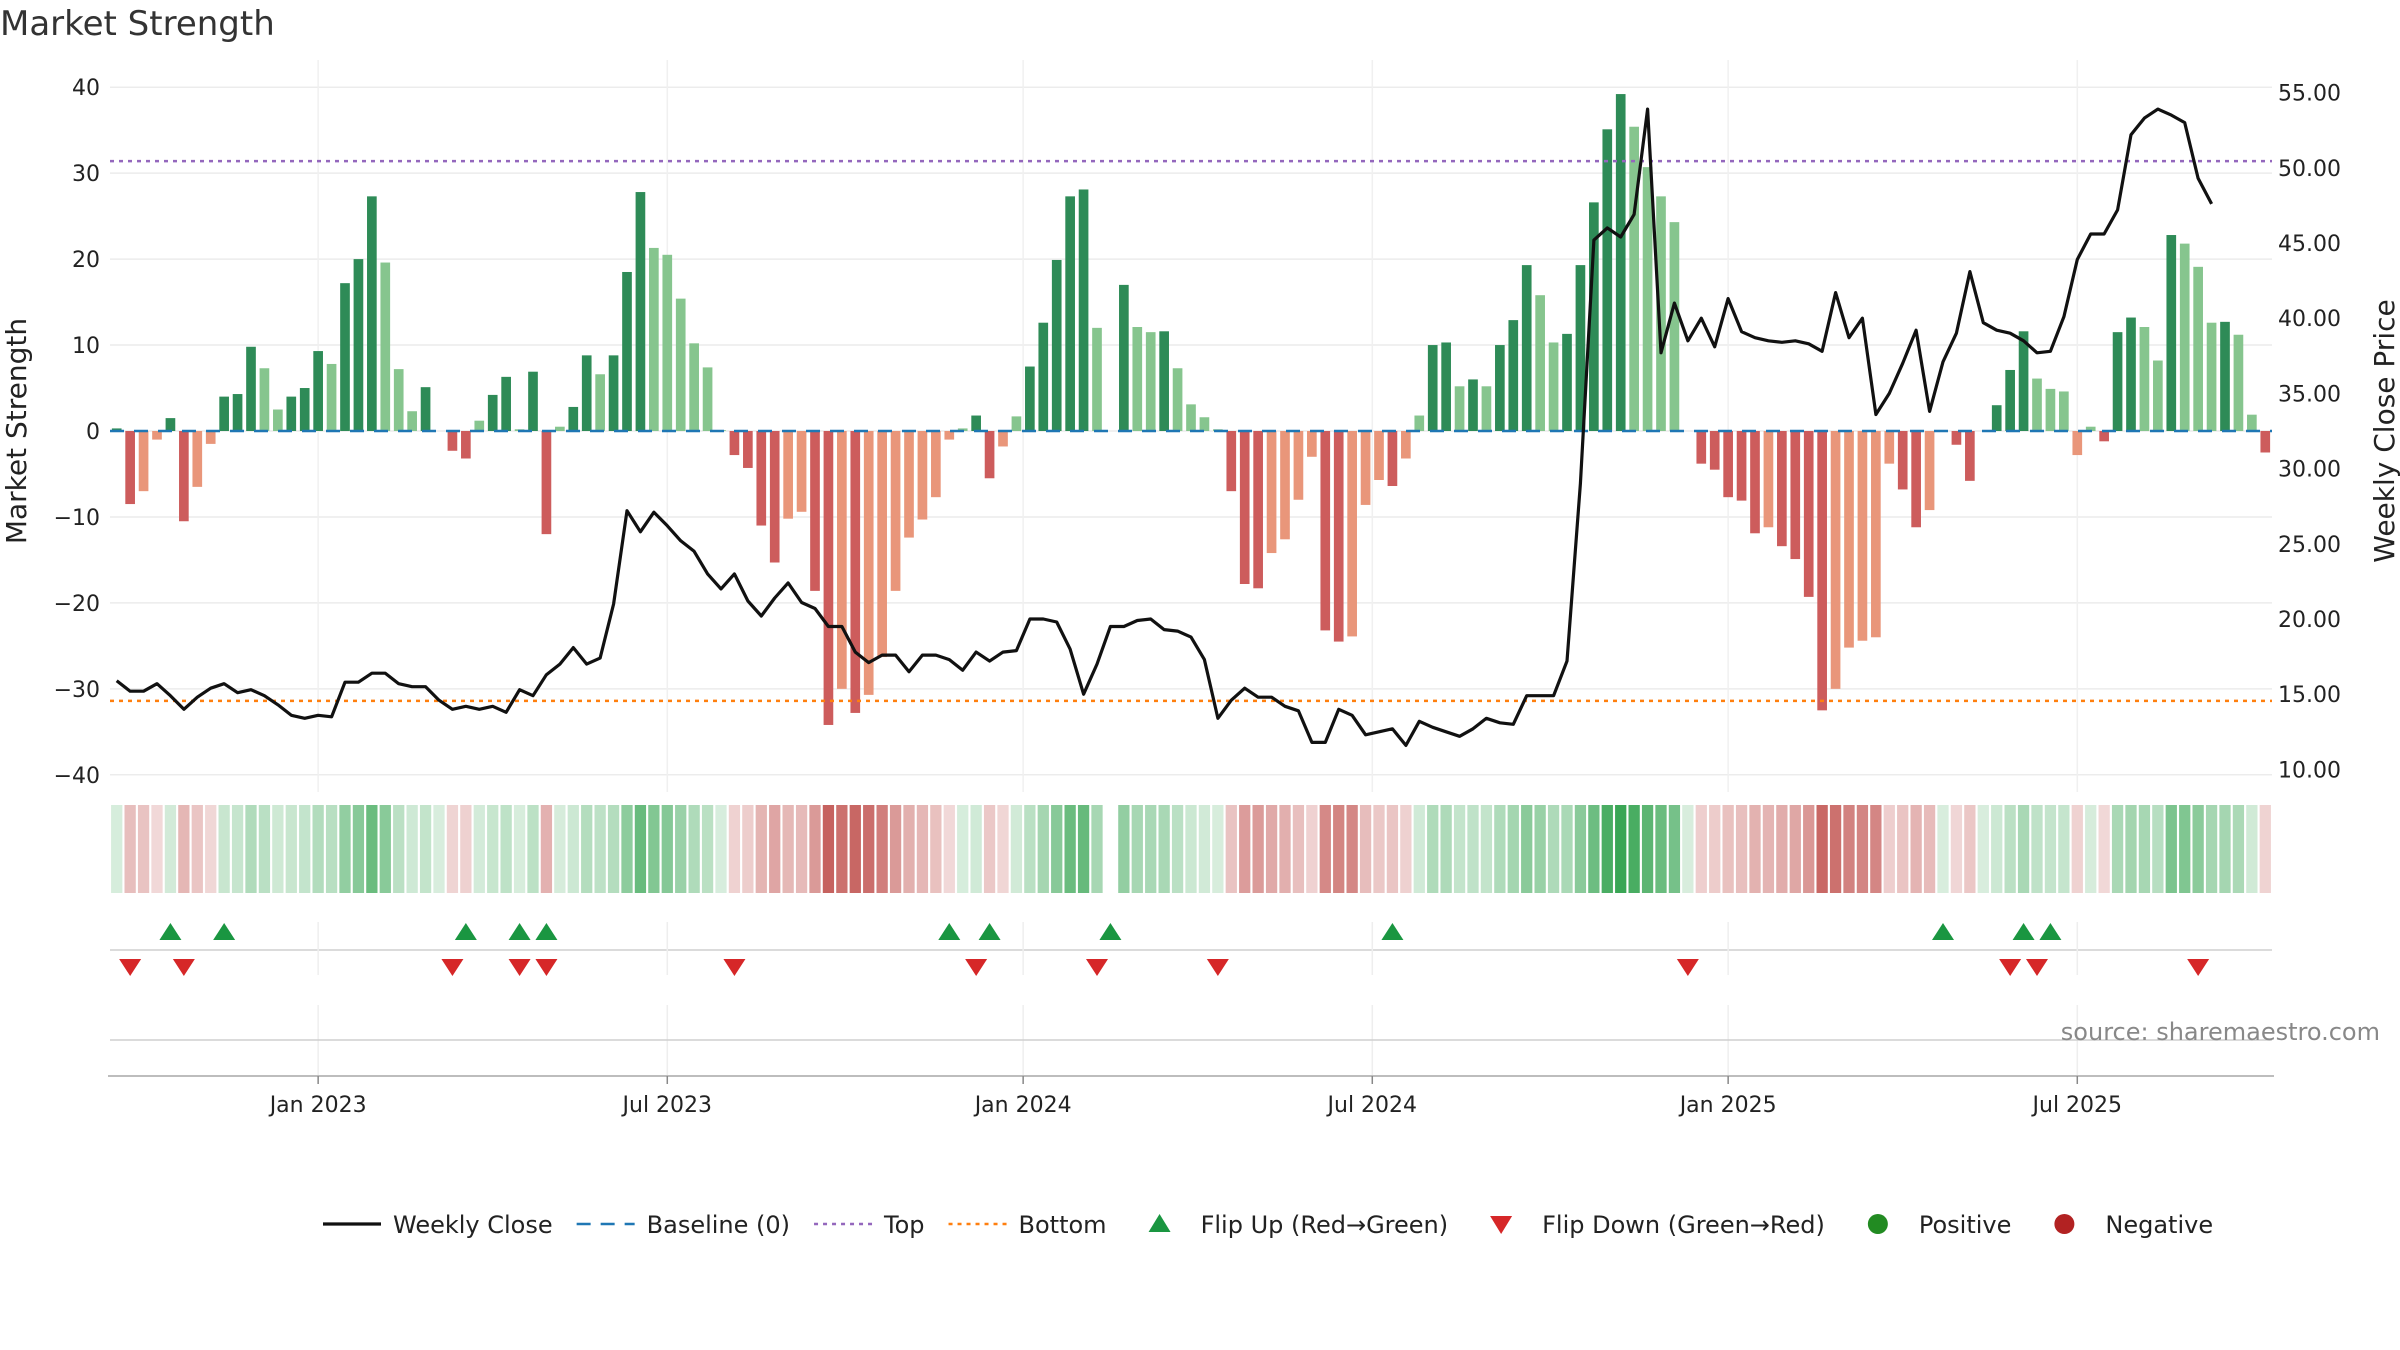 The height and width of the screenshot is (1350, 2400). I want to click on x-tick-label: Jul 2024, so click(1372, 1105).